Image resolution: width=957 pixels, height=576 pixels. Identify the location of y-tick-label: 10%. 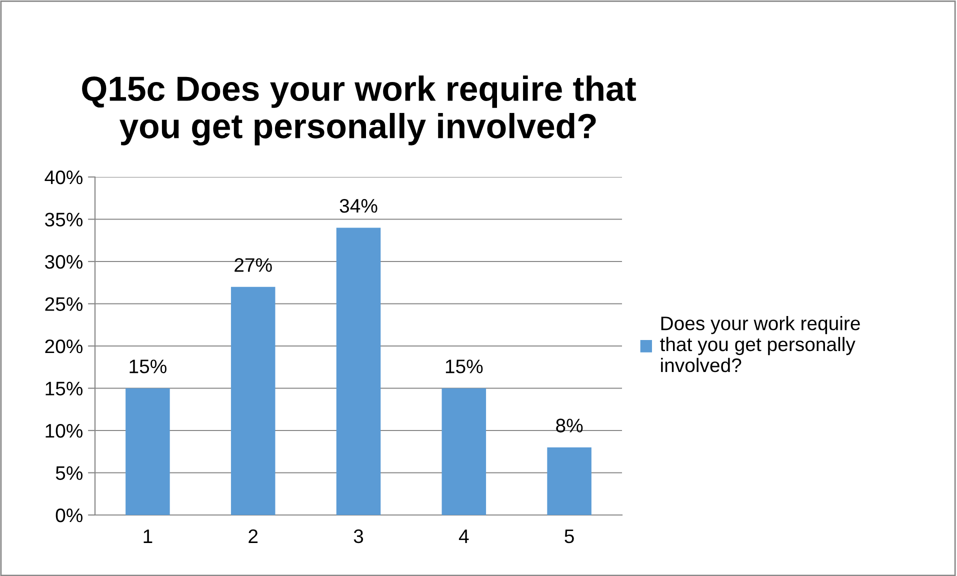
(64, 431).